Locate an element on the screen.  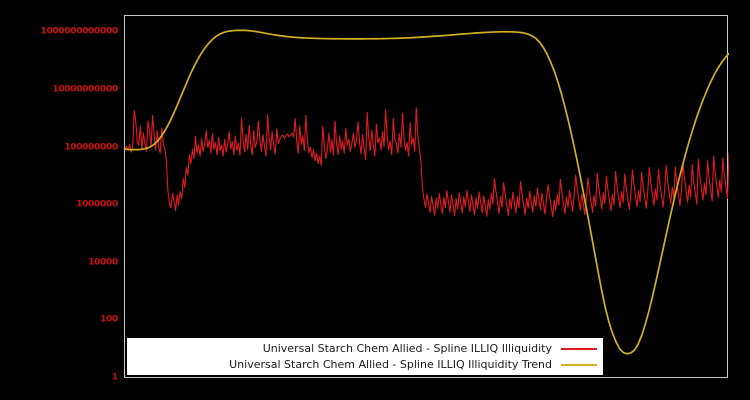
y-tick-label-3: 1000000 is located at coordinates (97, 204).